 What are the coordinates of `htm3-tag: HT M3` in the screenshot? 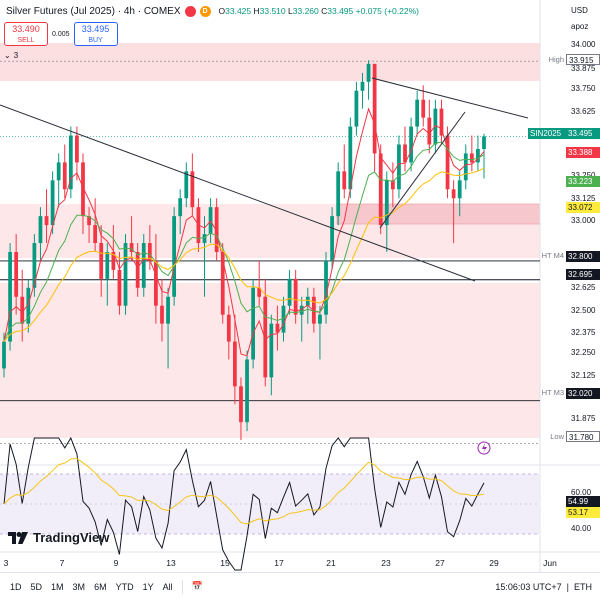 It's located at (552, 392).